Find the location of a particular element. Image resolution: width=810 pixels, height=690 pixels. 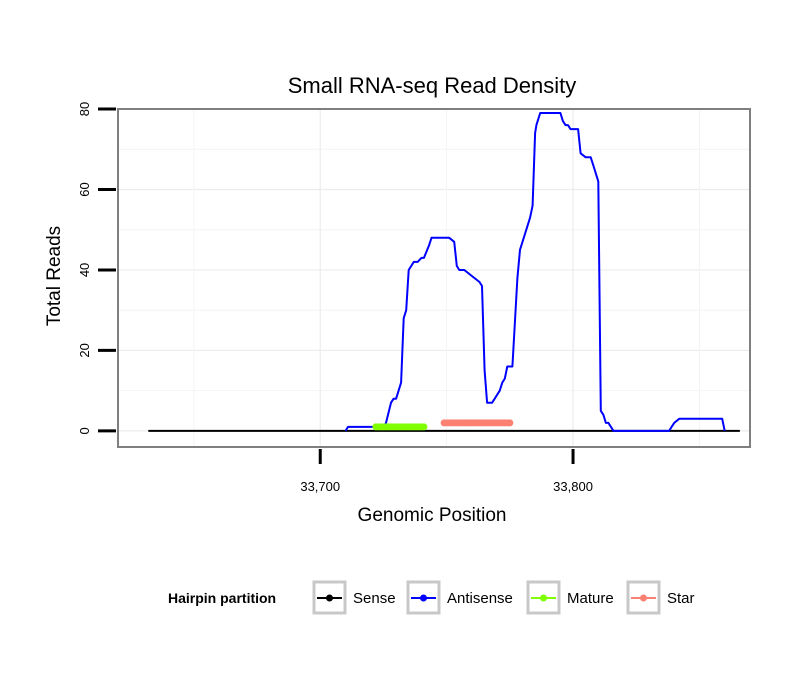

chart-title: Small RNA-seq Read Density is located at coordinates (432, 85).